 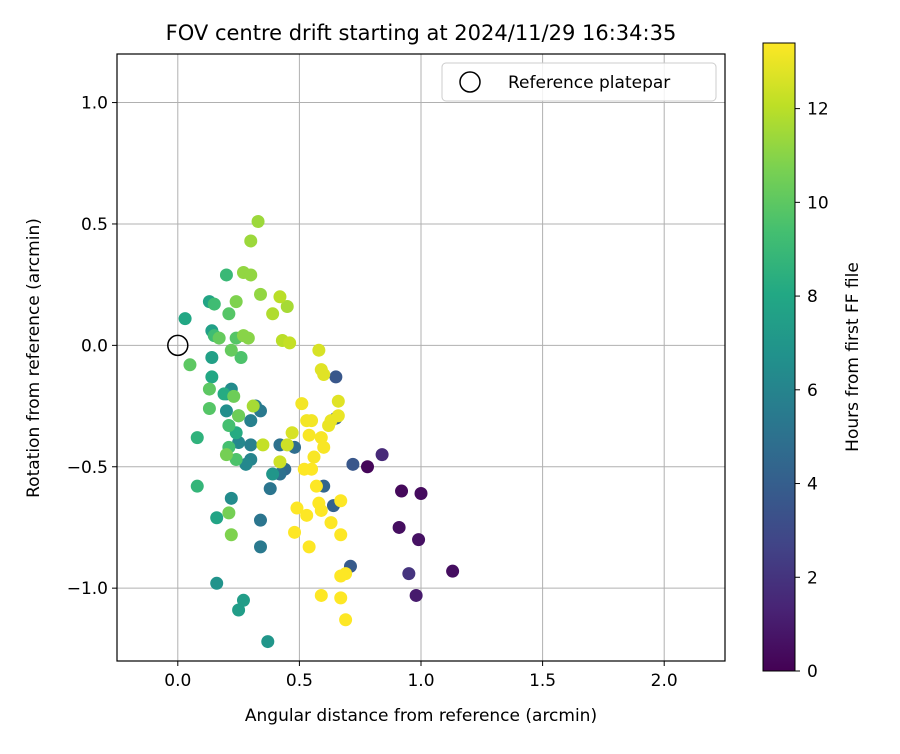 I want to click on x-tick-label: 1.0, so click(x=420, y=681).